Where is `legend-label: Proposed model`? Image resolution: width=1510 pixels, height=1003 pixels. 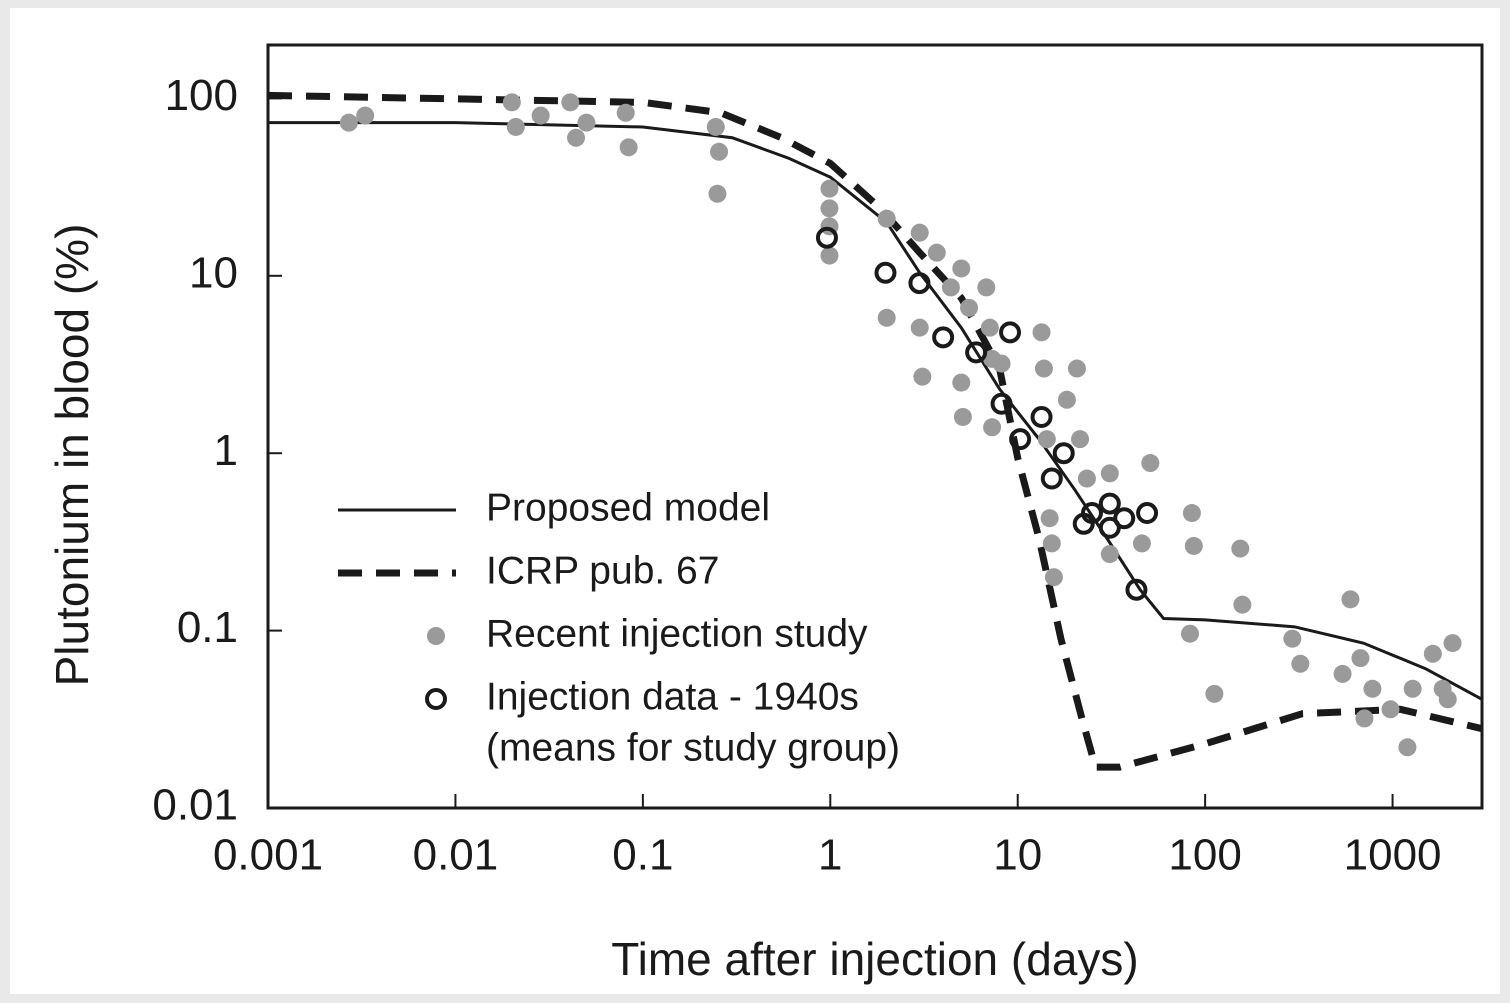
legend-label: Proposed model is located at coordinates (628, 507).